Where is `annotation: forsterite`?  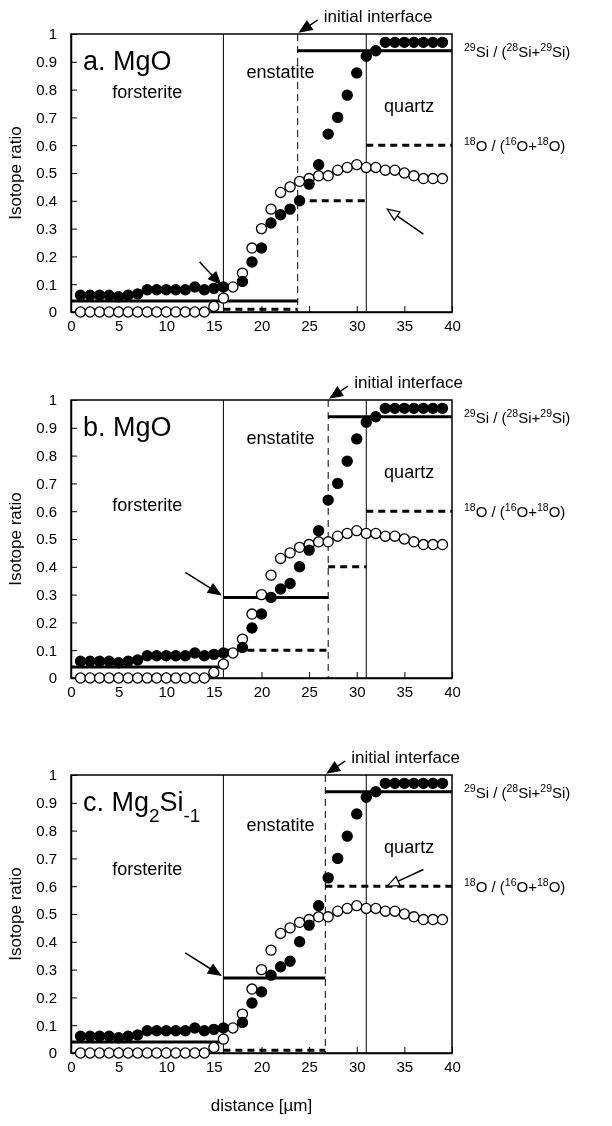 annotation: forsterite is located at coordinates (147, 91).